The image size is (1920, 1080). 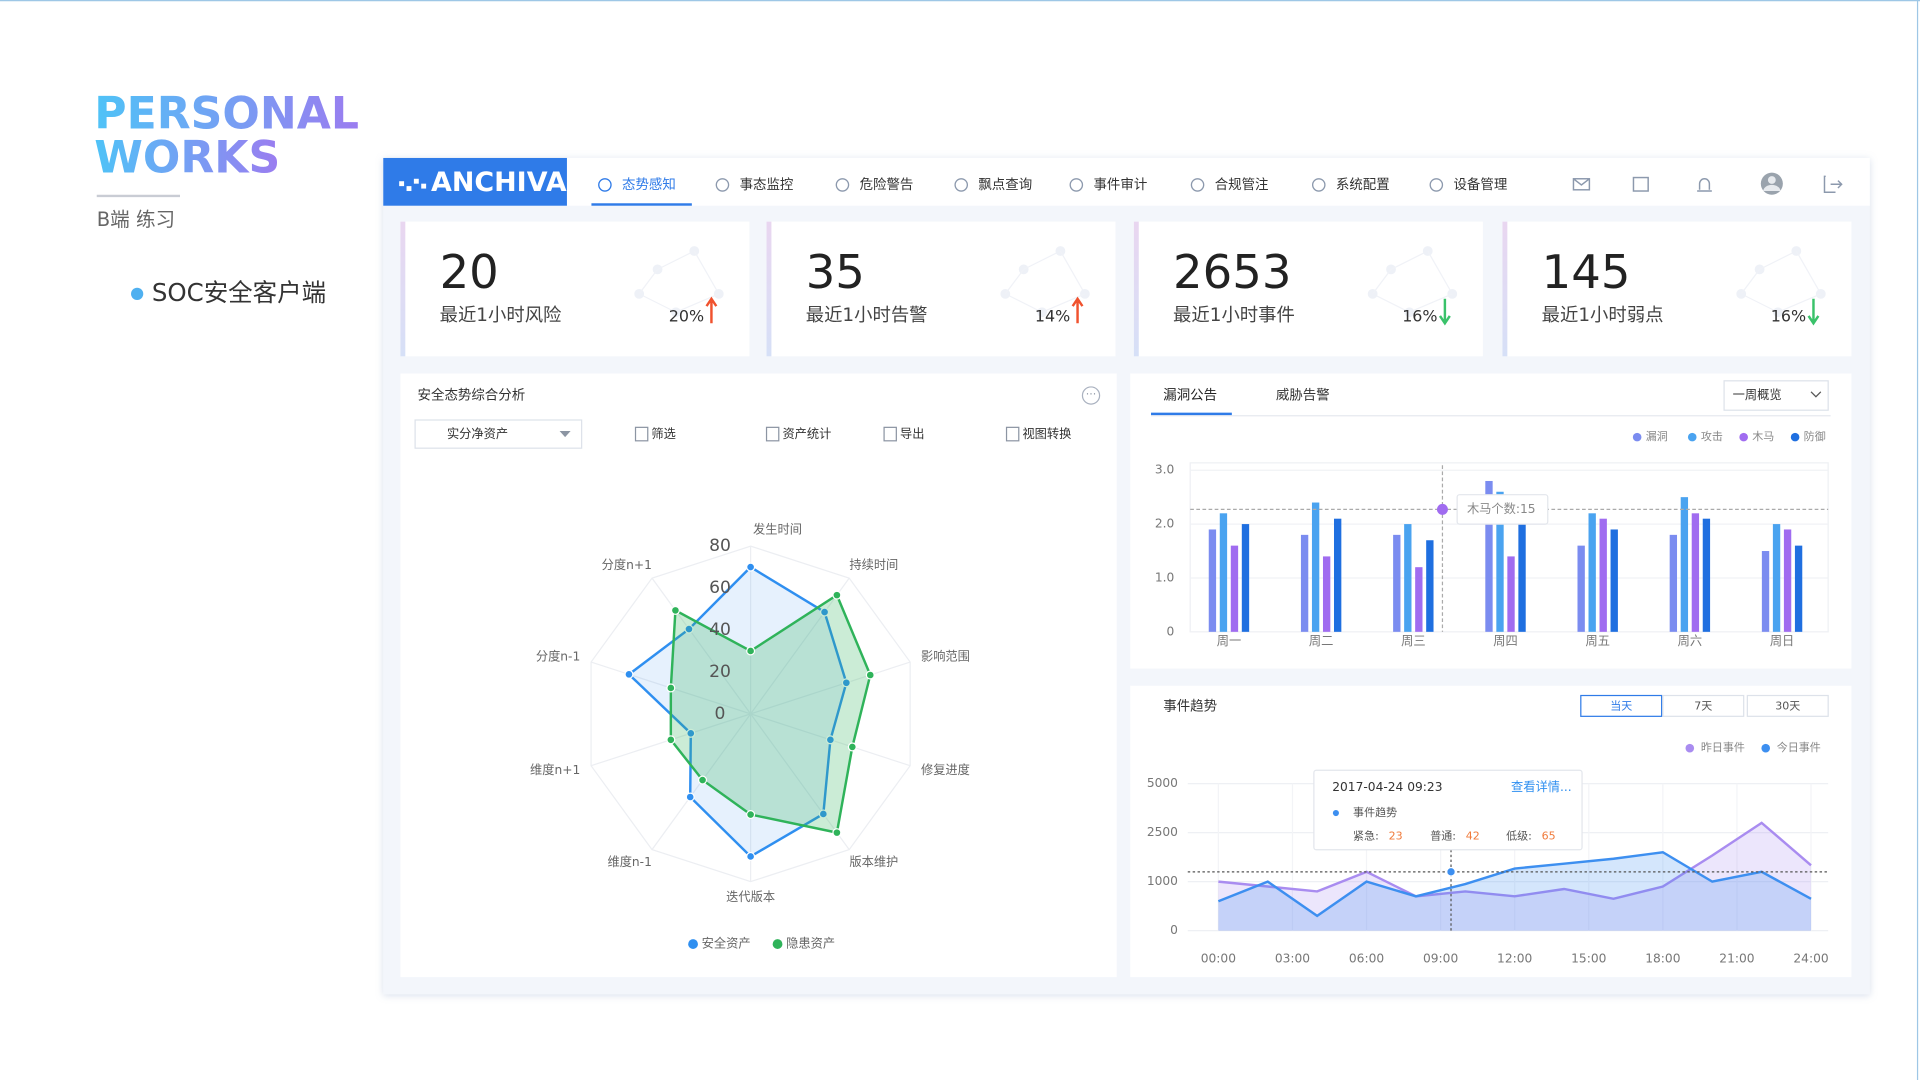 I want to click on tool-icon, so click(x=1012, y=434).